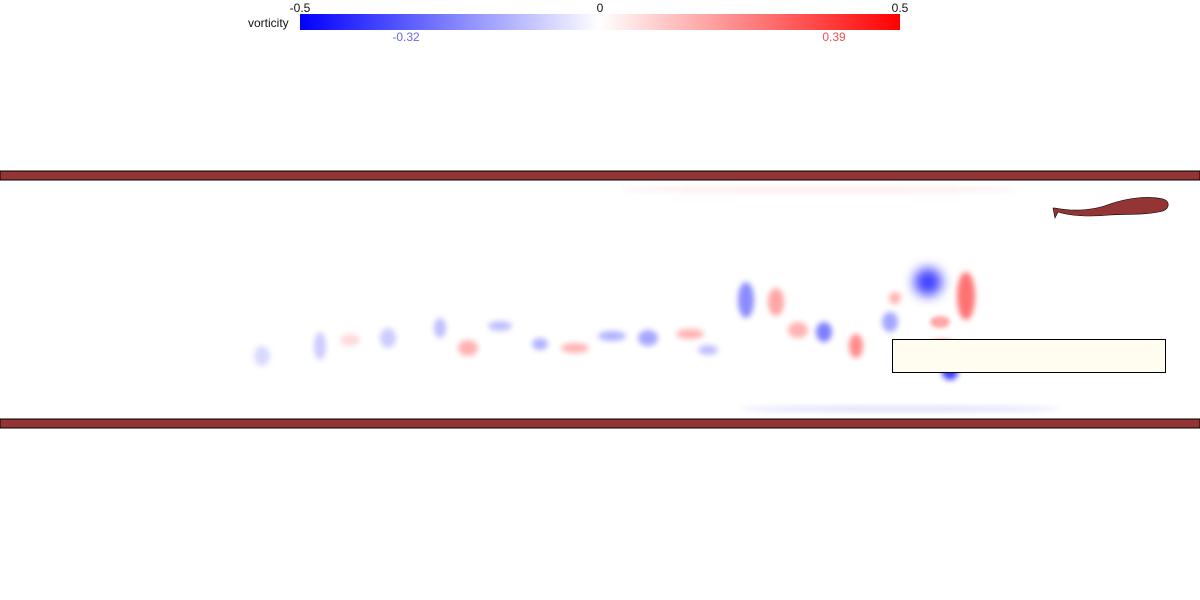 The image size is (1200, 600). Describe the element at coordinates (834, 37) in the screenshot. I see `colorbar-observed-max: 0.39` at that location.